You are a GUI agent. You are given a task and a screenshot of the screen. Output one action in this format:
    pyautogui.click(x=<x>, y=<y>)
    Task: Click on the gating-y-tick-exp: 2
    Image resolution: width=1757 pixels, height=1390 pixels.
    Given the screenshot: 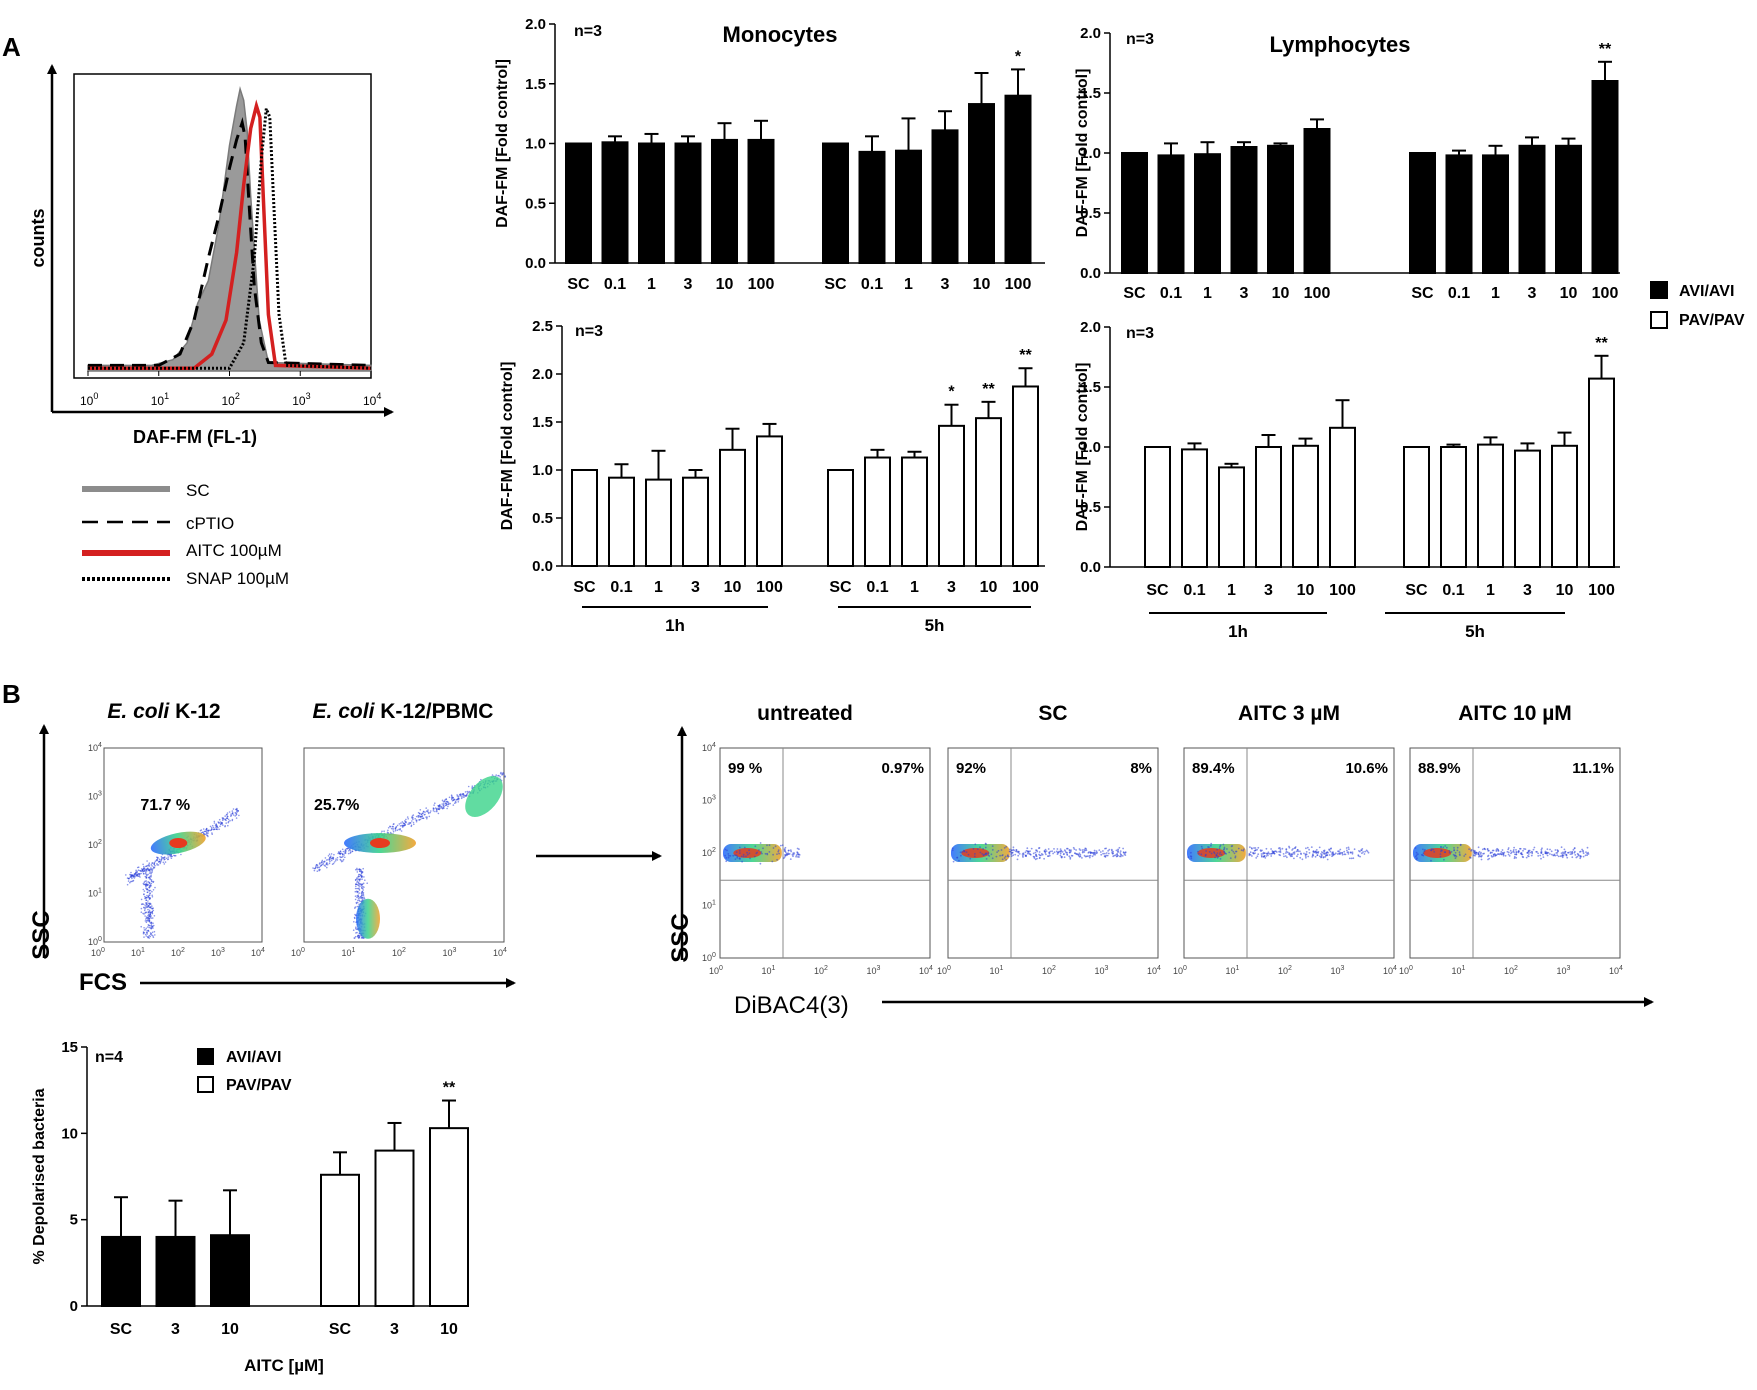 What is the action you would take?
    pyautogui.click(x=100, y=842)
    